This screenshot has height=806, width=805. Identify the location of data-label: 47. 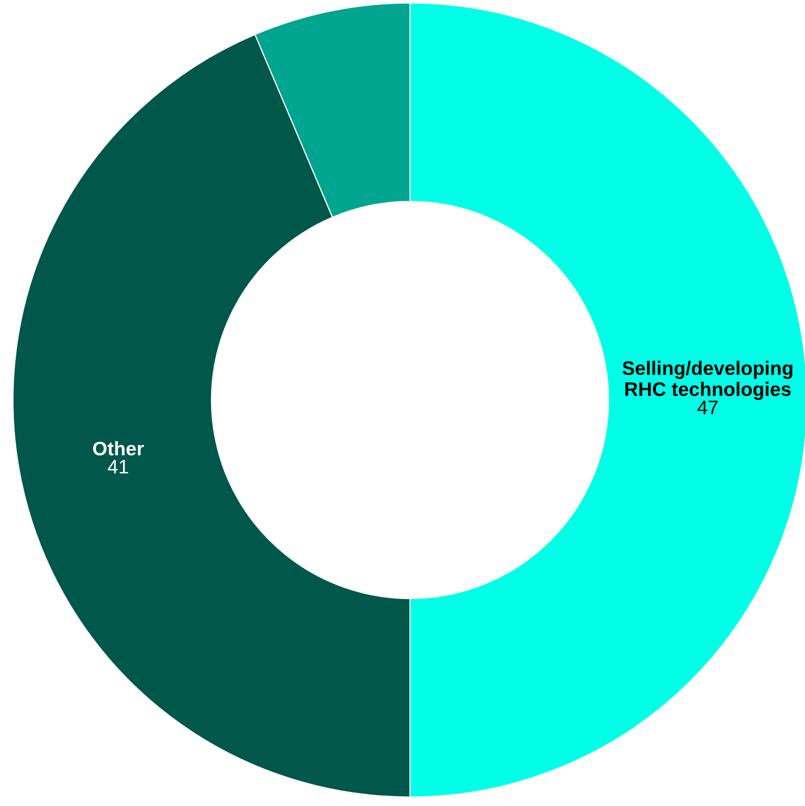
(707, 407).